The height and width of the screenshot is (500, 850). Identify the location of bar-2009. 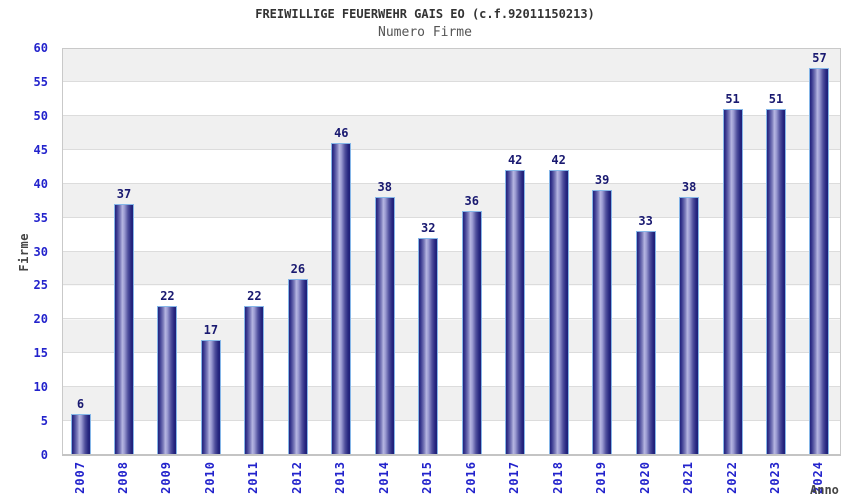
(167, 380).